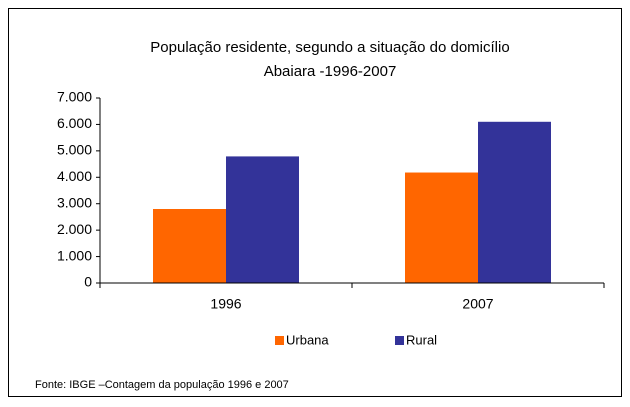  What do you see at coordinates (74, 123) in the screenshot?
I see `y-tick-label: 6.000` at bounding box center [74, 123].